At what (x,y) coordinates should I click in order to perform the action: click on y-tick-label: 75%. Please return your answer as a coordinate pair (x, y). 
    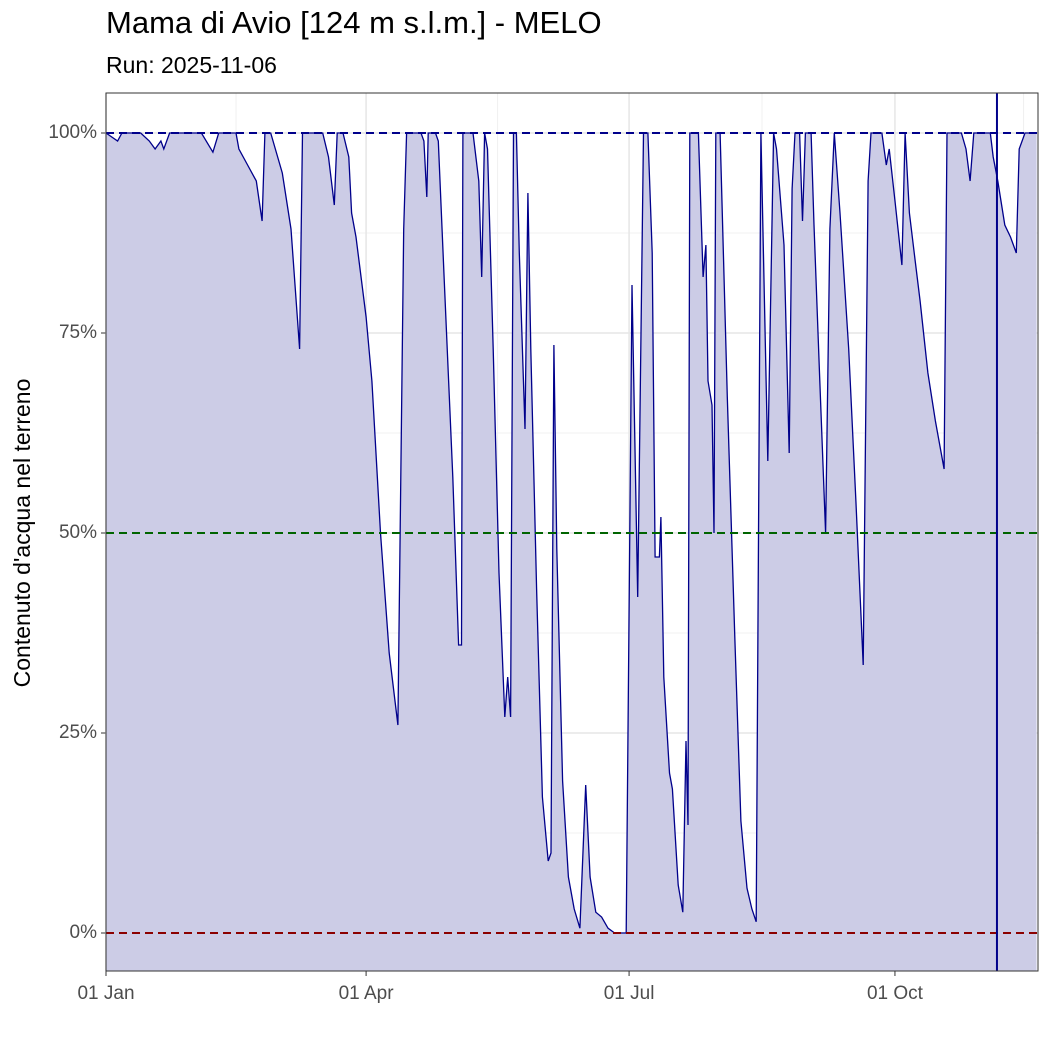
    Looking at the image, I should click on (78, 332).